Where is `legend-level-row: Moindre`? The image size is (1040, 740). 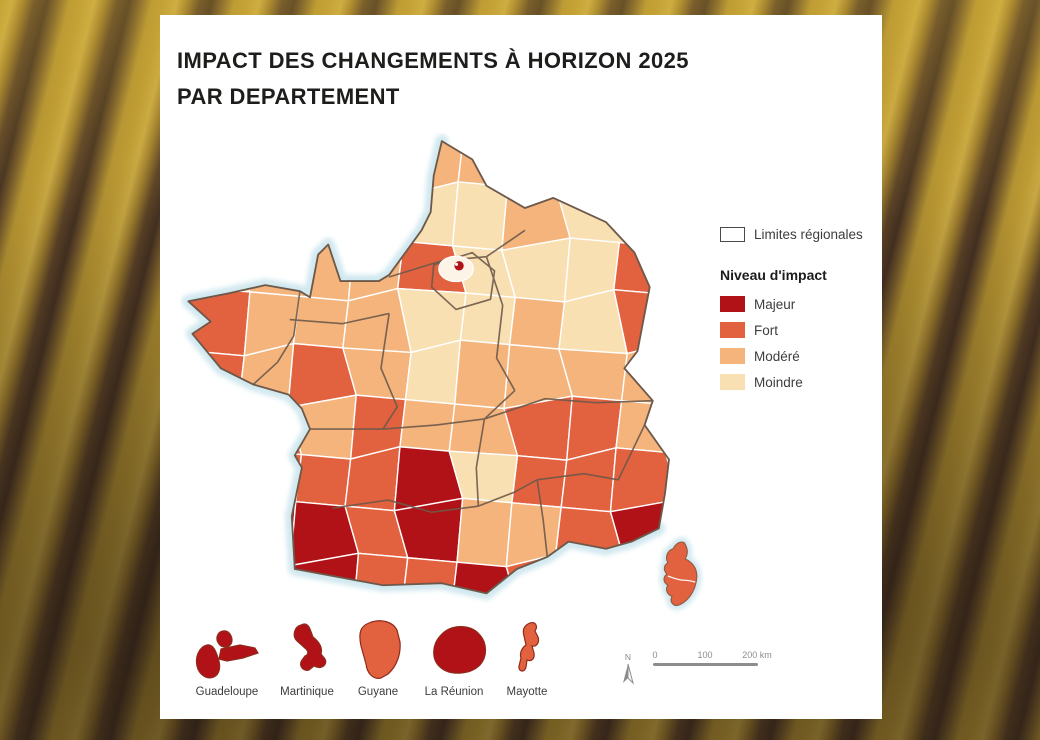 legend-level-row: Moindre is located at coordinates (810, 382).